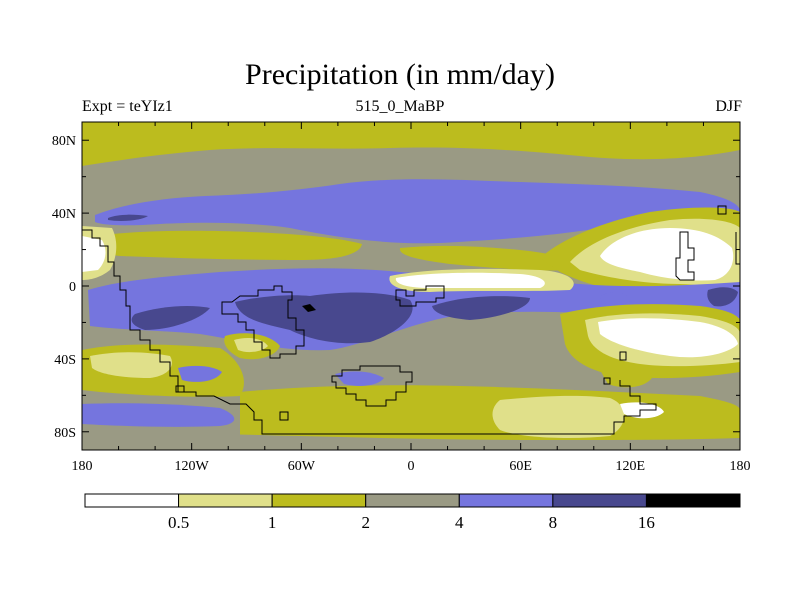 The height and width of the screenshot is (600, 800). Describe the element at coordinates (272, 522) in the screenshot. I see `colorbar-label: 1` at that location.